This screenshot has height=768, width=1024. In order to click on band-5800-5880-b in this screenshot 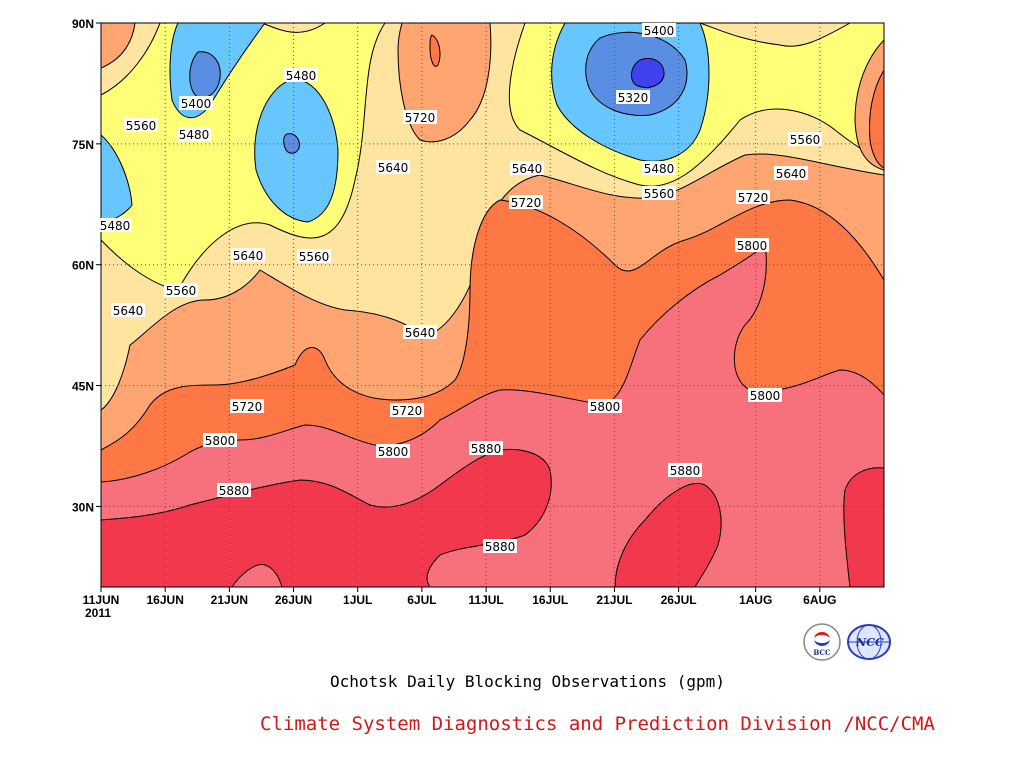, I will do `click(435, 50)`.